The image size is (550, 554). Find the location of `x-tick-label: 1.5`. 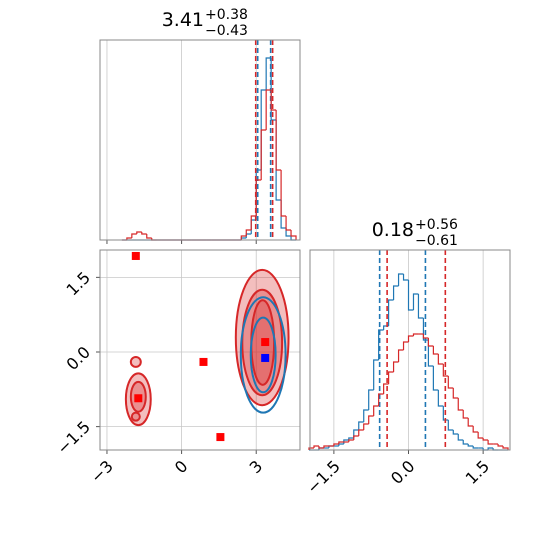

x-tick-label: 1.5 is located at coordinates (477, 472).